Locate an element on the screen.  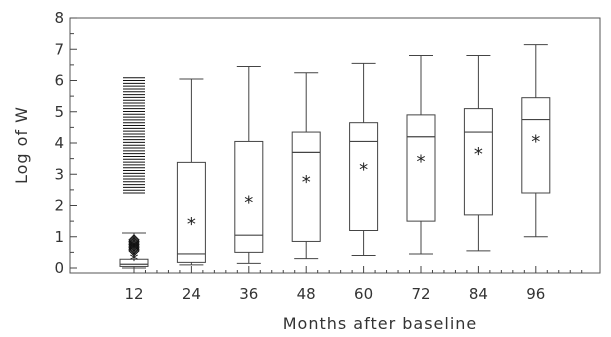
y-tick-label: 6 is located at coordinates (59, 81).